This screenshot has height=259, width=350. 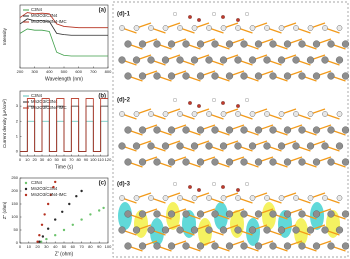 I want to click on x-tick-label: 40, so click(x=55, y=246).